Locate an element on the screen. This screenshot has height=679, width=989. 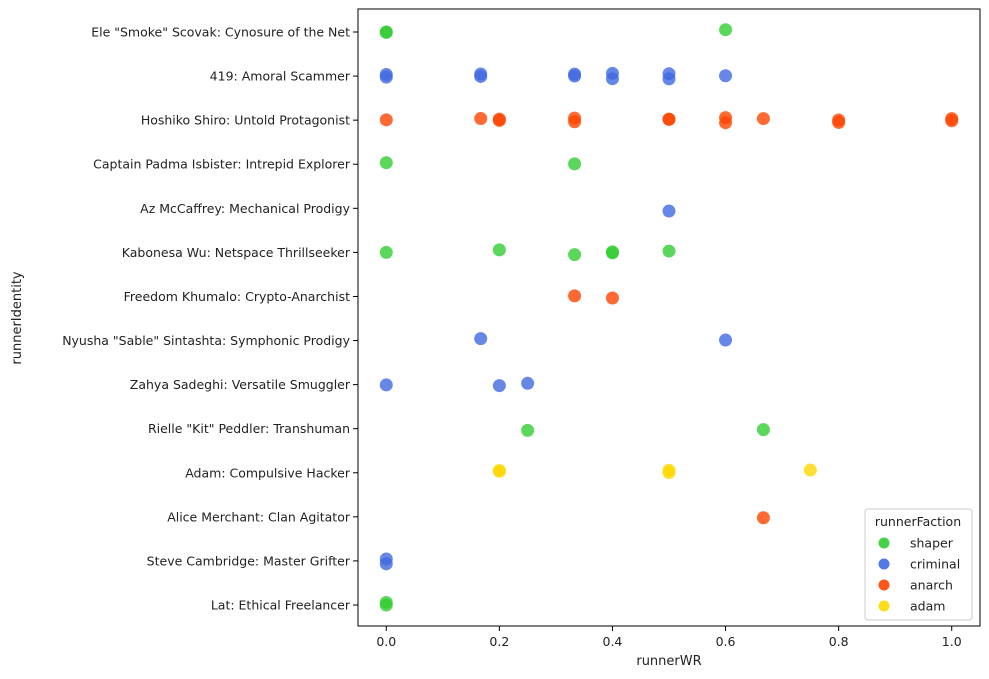
y-tick-label: Adam: Compulsive Hacker is located at coordinates (268, 472).